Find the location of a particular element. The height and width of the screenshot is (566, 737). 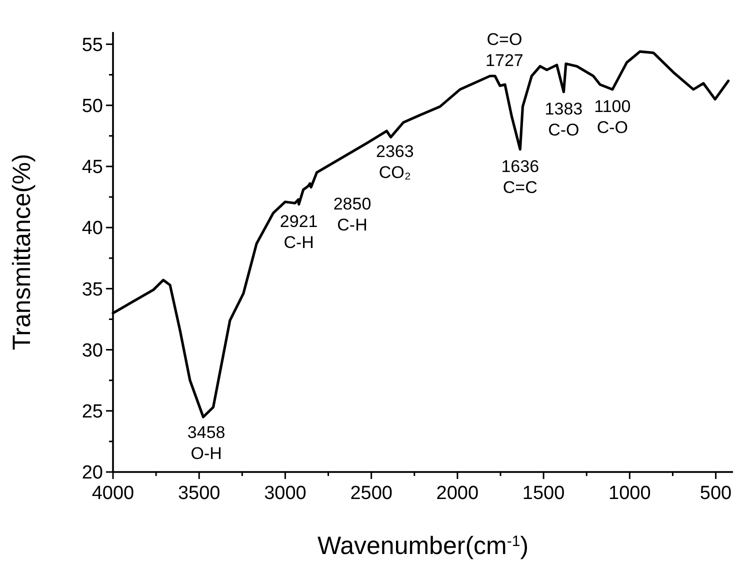

x-tick-label: 1000 is located at coordinates (629, 493).